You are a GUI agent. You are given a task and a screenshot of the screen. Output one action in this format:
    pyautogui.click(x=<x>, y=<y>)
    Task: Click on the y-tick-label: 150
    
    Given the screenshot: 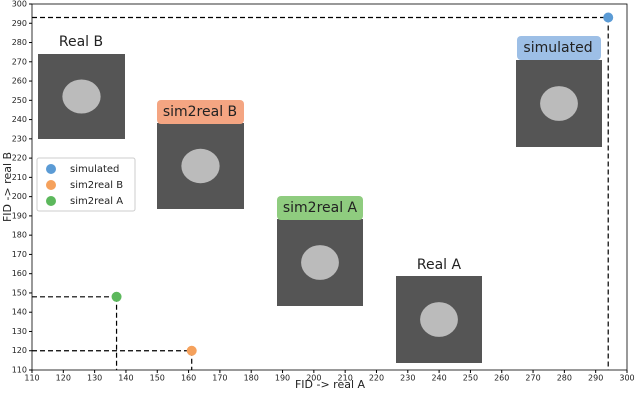 What is the action you would take?
    pyautogui.click(x=19, y=292)
    